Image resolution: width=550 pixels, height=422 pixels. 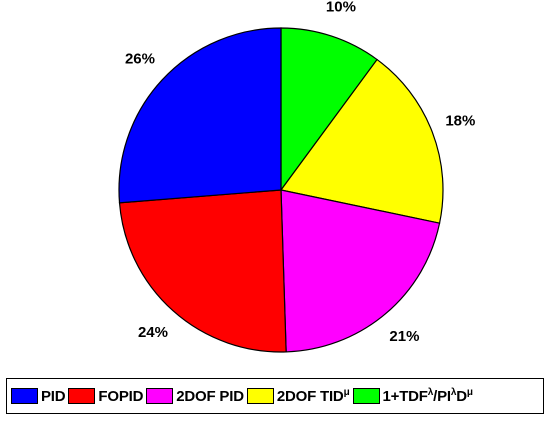 What do you see at coordinates (53, 396) in the screenshot?
I see `legend-label-pid: PID` at bounding box center [53, 396].